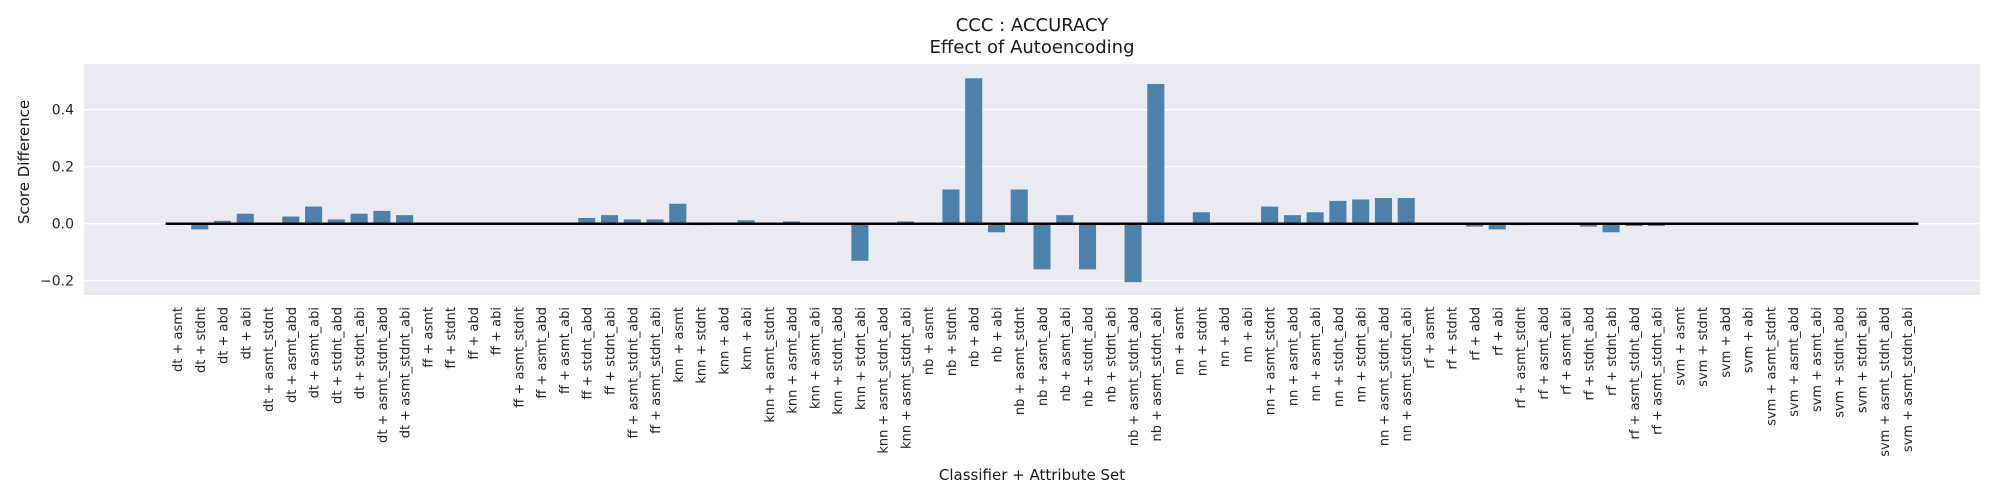 This screenshot has width=2000, height=500. What do you see at coordinates (519, 357) in the screenshot?
I see `x-tick-label: ff + asmt_stdnt` at bounding box center [519, 357].